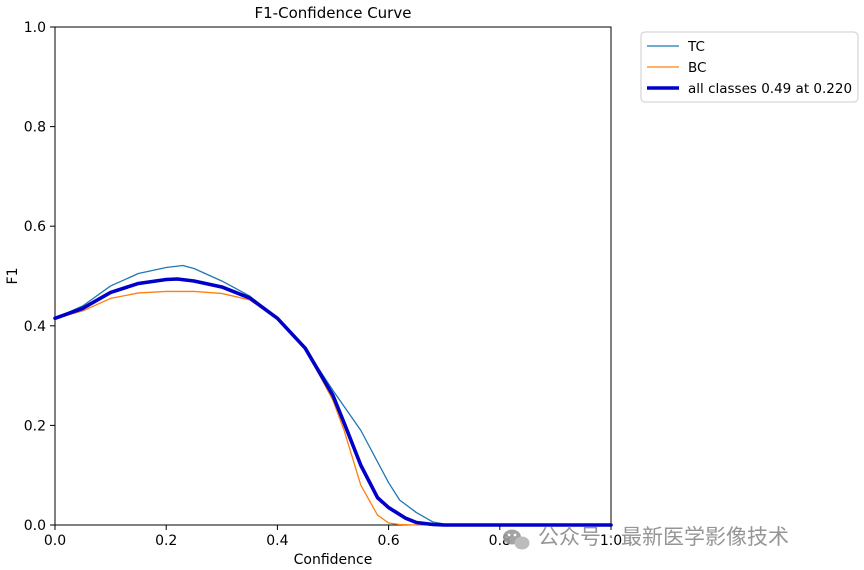 The image size is (864, 570). Describe the element at coordinates (166, 541) in the screenshot. I see `x-tick-label: 0.2` at that location.